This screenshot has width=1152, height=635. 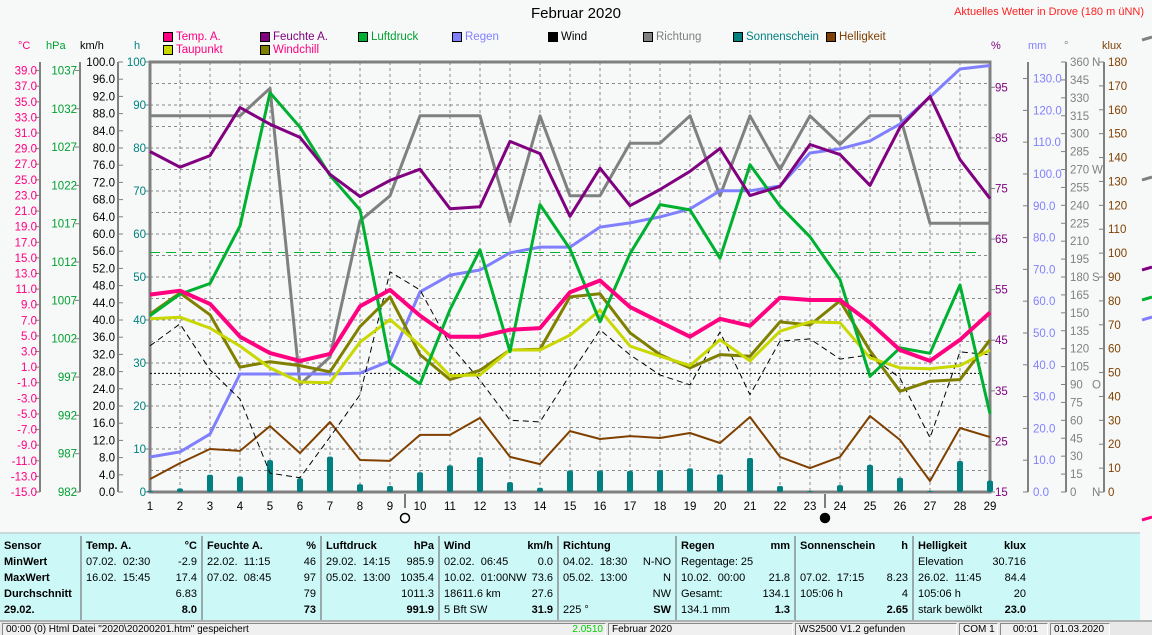 I want to click on table-cell-value: 20, so click(x=1020, y=596).